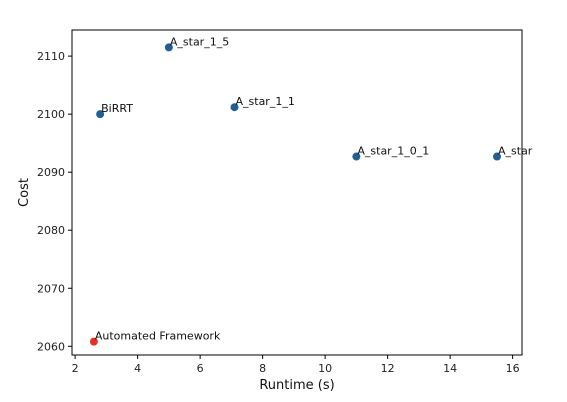  I want to click on x-tick-label: 10, so click(325, 368).